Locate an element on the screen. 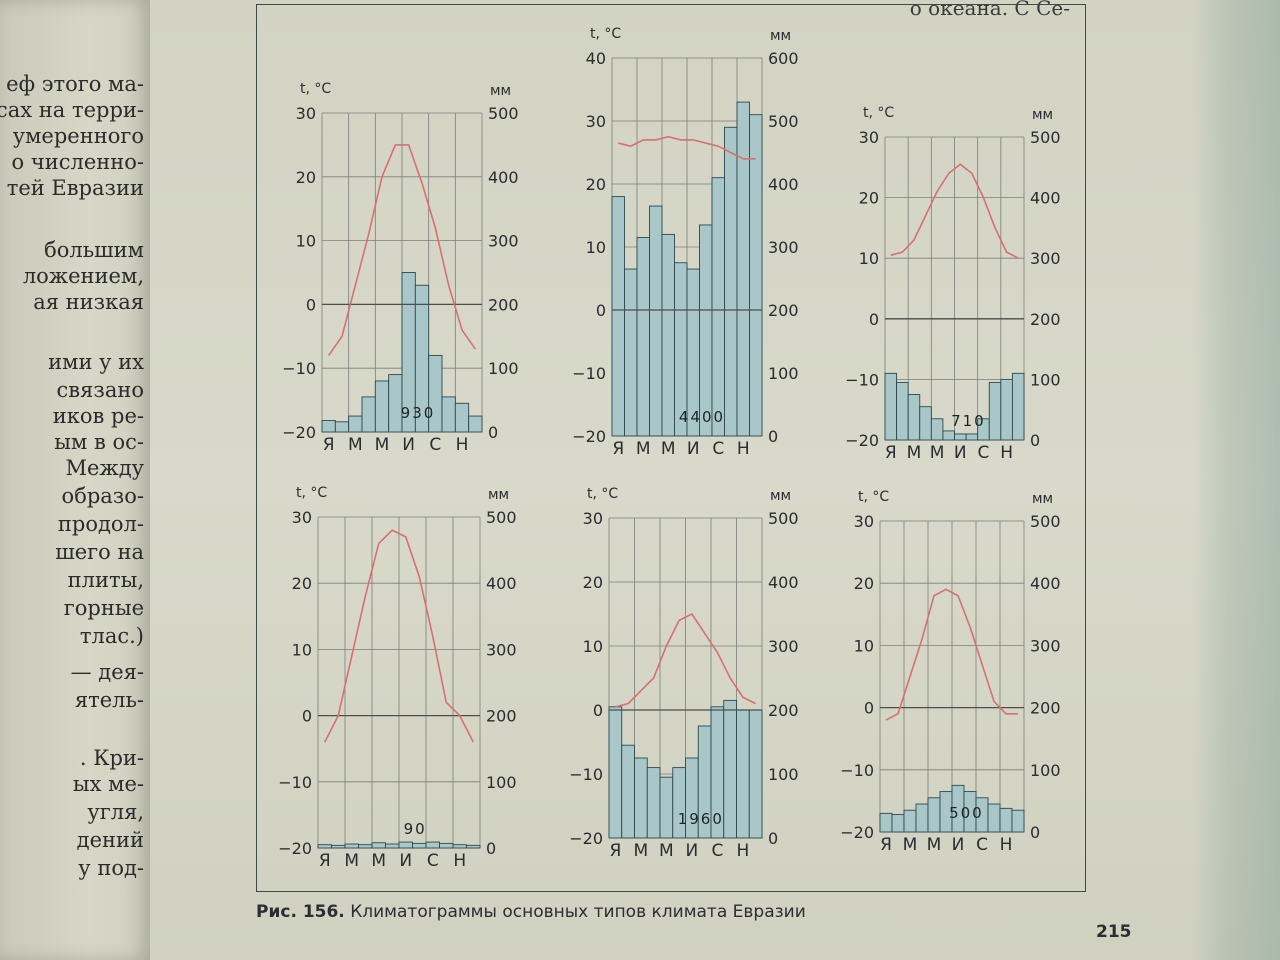  figure-number: Рис. 156. is located at coordinates (300, 912).